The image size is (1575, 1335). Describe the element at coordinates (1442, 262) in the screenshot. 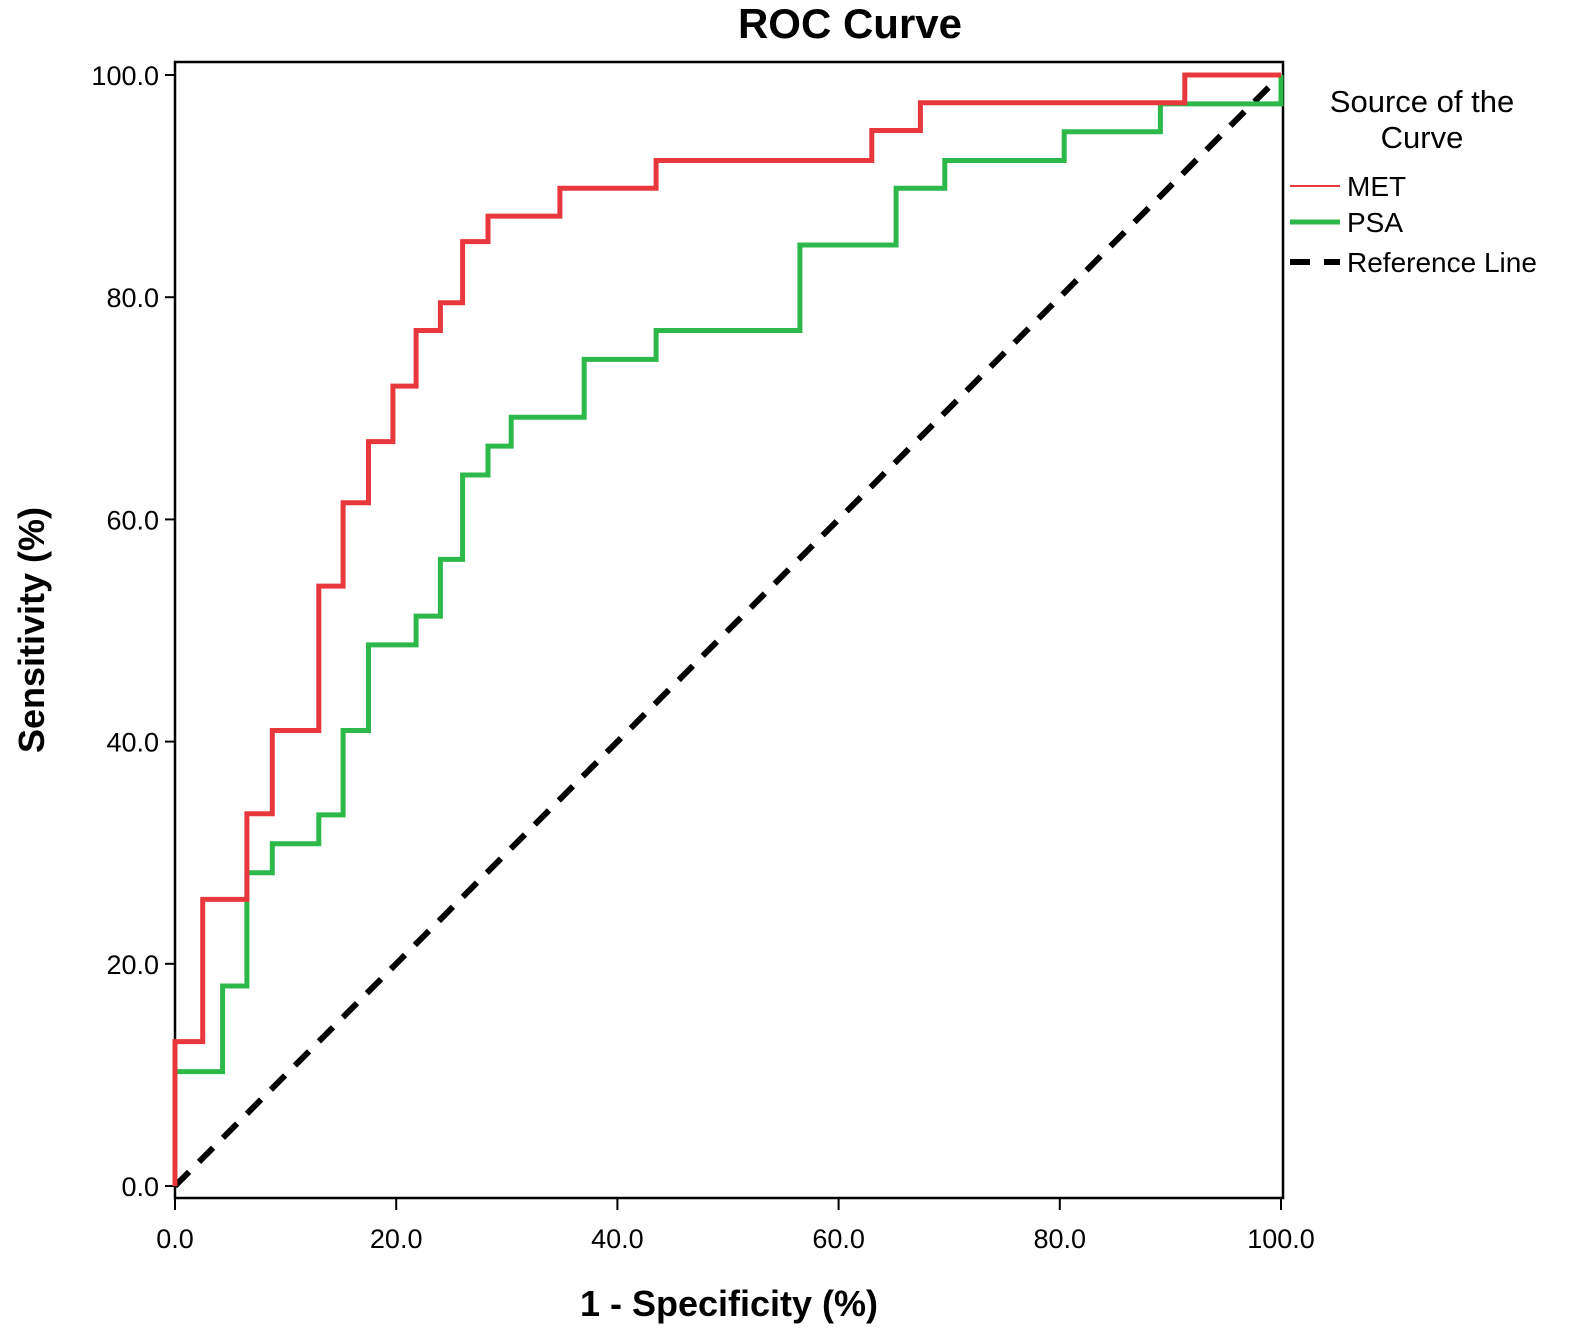

I see `legend-label-reference-line: Reference Line` at that location.